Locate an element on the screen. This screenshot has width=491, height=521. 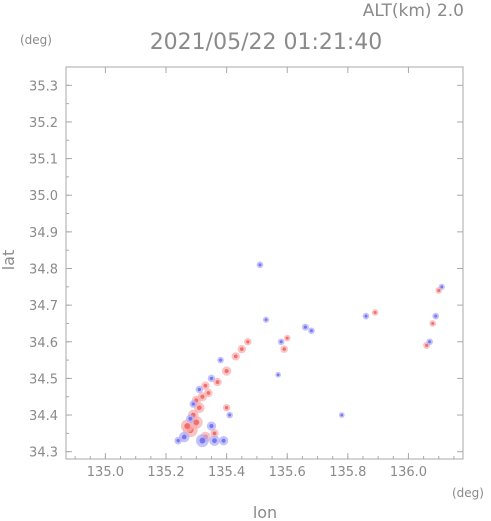
x-tick-label: 135.0 is located at coordinates (105, 472).